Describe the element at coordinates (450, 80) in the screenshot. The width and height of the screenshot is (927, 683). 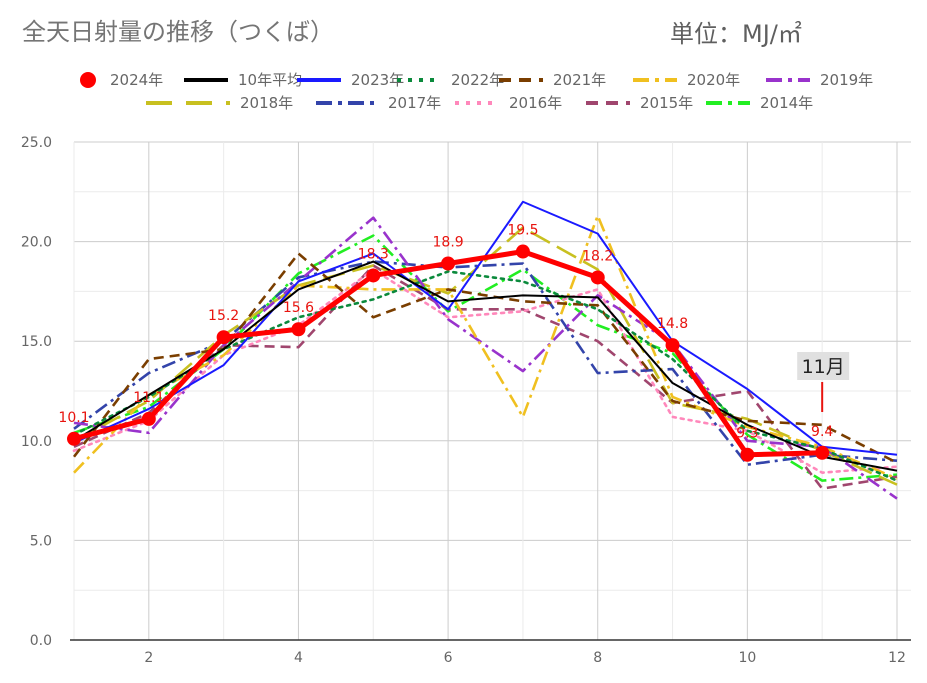
I see `legend-item: 2022年` at that location.